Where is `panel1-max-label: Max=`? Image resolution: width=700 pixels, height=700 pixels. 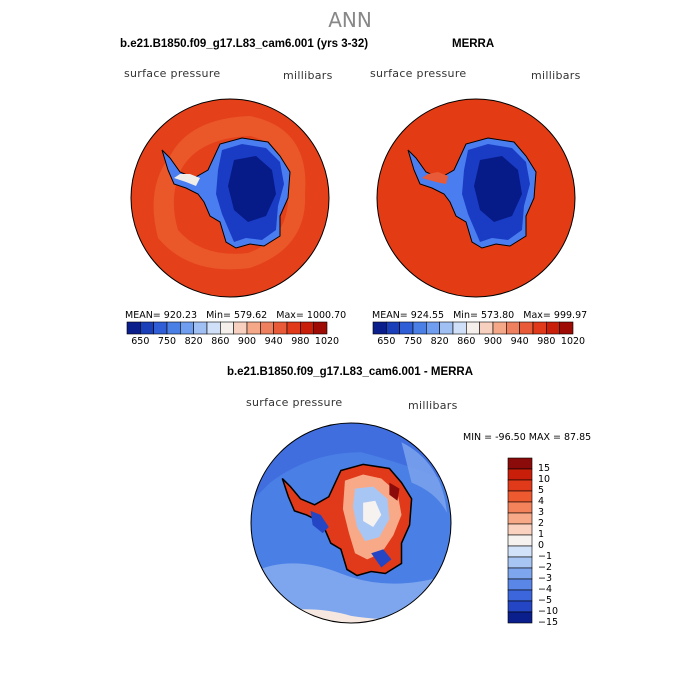 panel1-max-label: Max= is located at coordinates (290, 315).